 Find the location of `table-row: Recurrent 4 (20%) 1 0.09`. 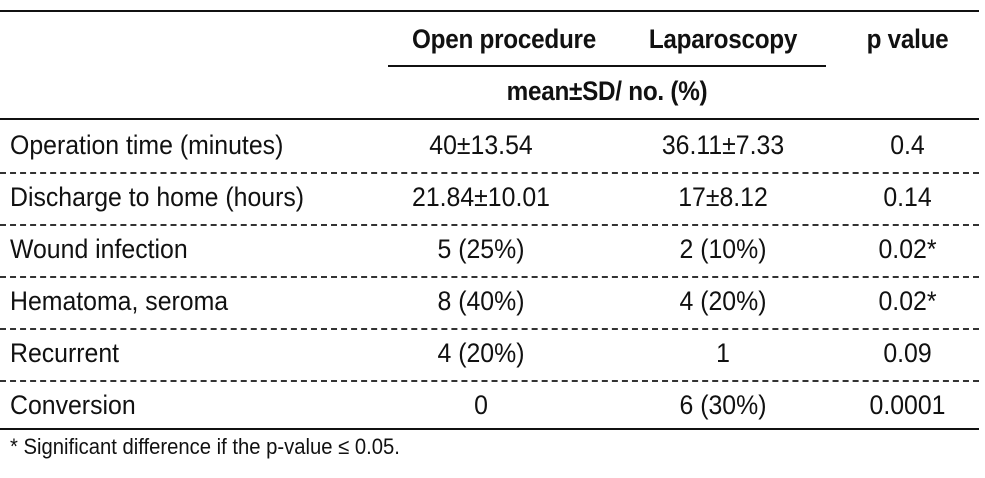

table-row: Recurrent 4 (20%) 1 0.09 is located at coordinates (489, 355).